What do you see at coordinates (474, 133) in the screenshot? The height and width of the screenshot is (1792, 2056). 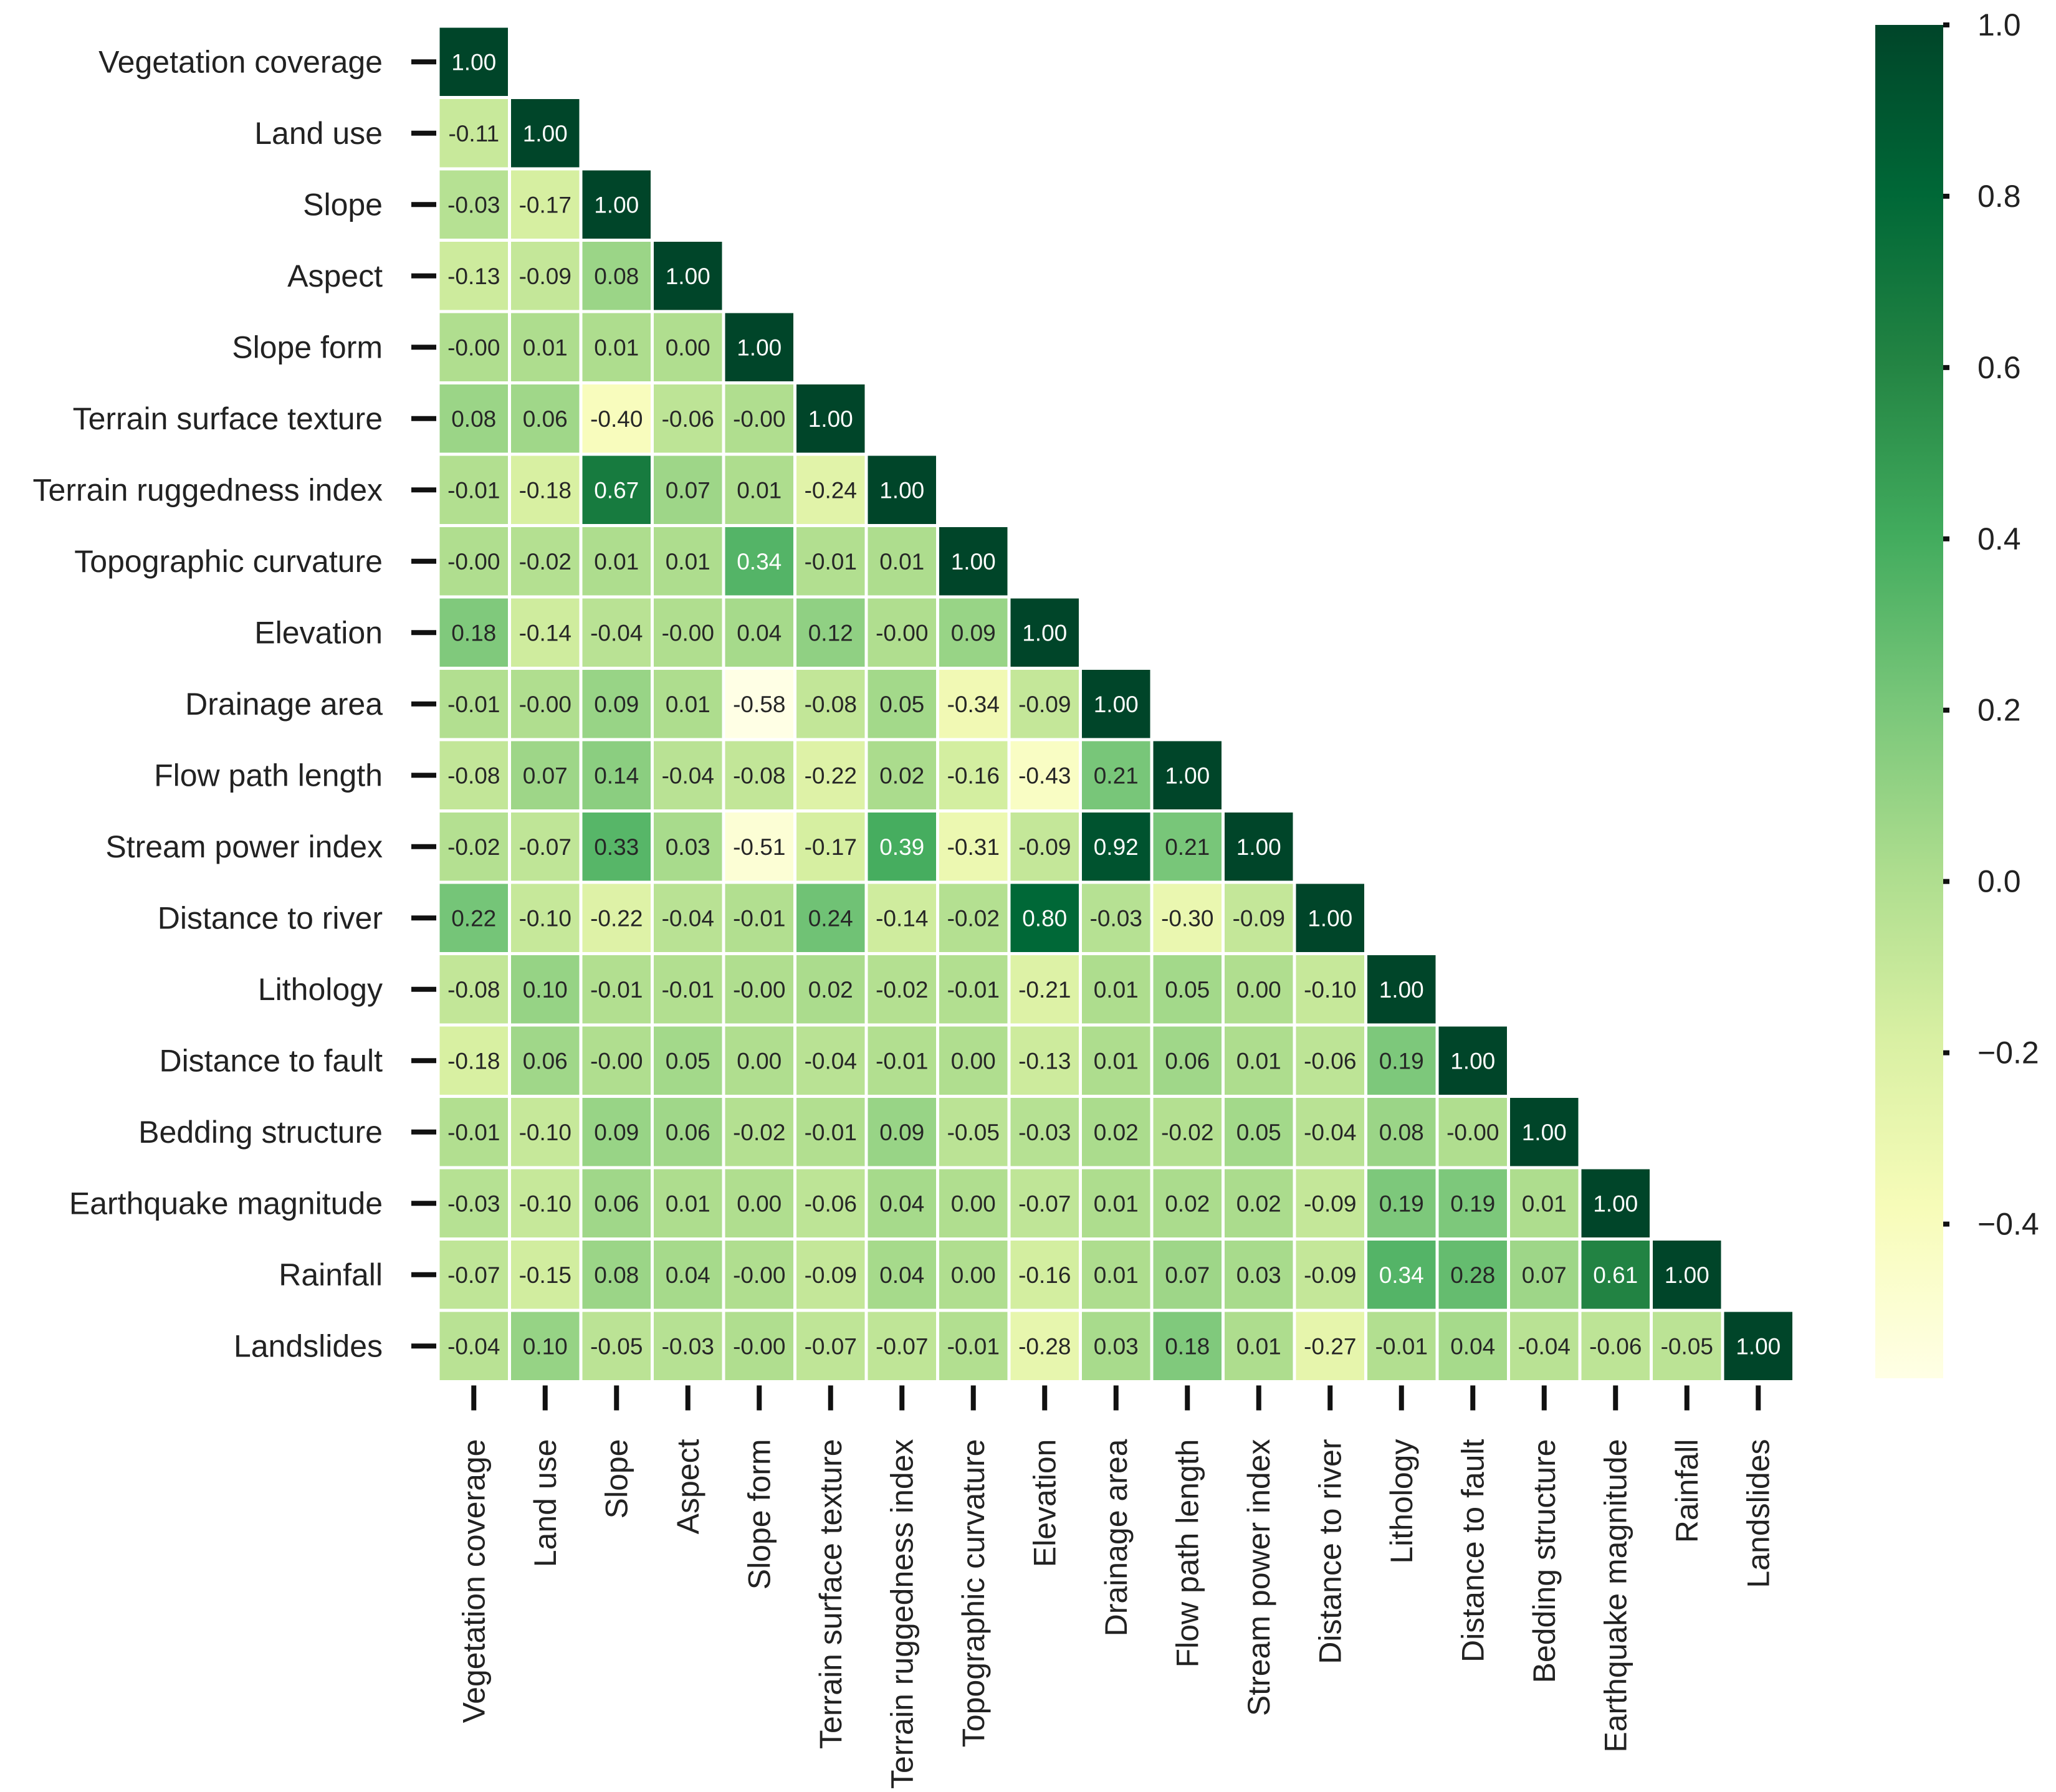 I see `cell-value-label: -0.11` at bounding box center [474, 133].